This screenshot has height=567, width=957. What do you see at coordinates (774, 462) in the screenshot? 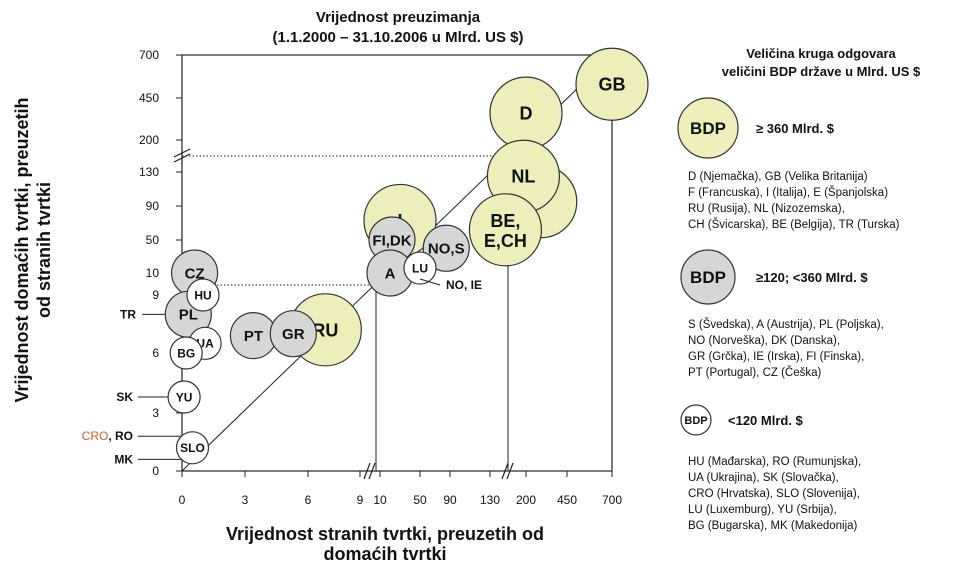
I see `legend-country-line: HU (Mađarska), RO (Rumunjska),` at bounding box center [774, 462].